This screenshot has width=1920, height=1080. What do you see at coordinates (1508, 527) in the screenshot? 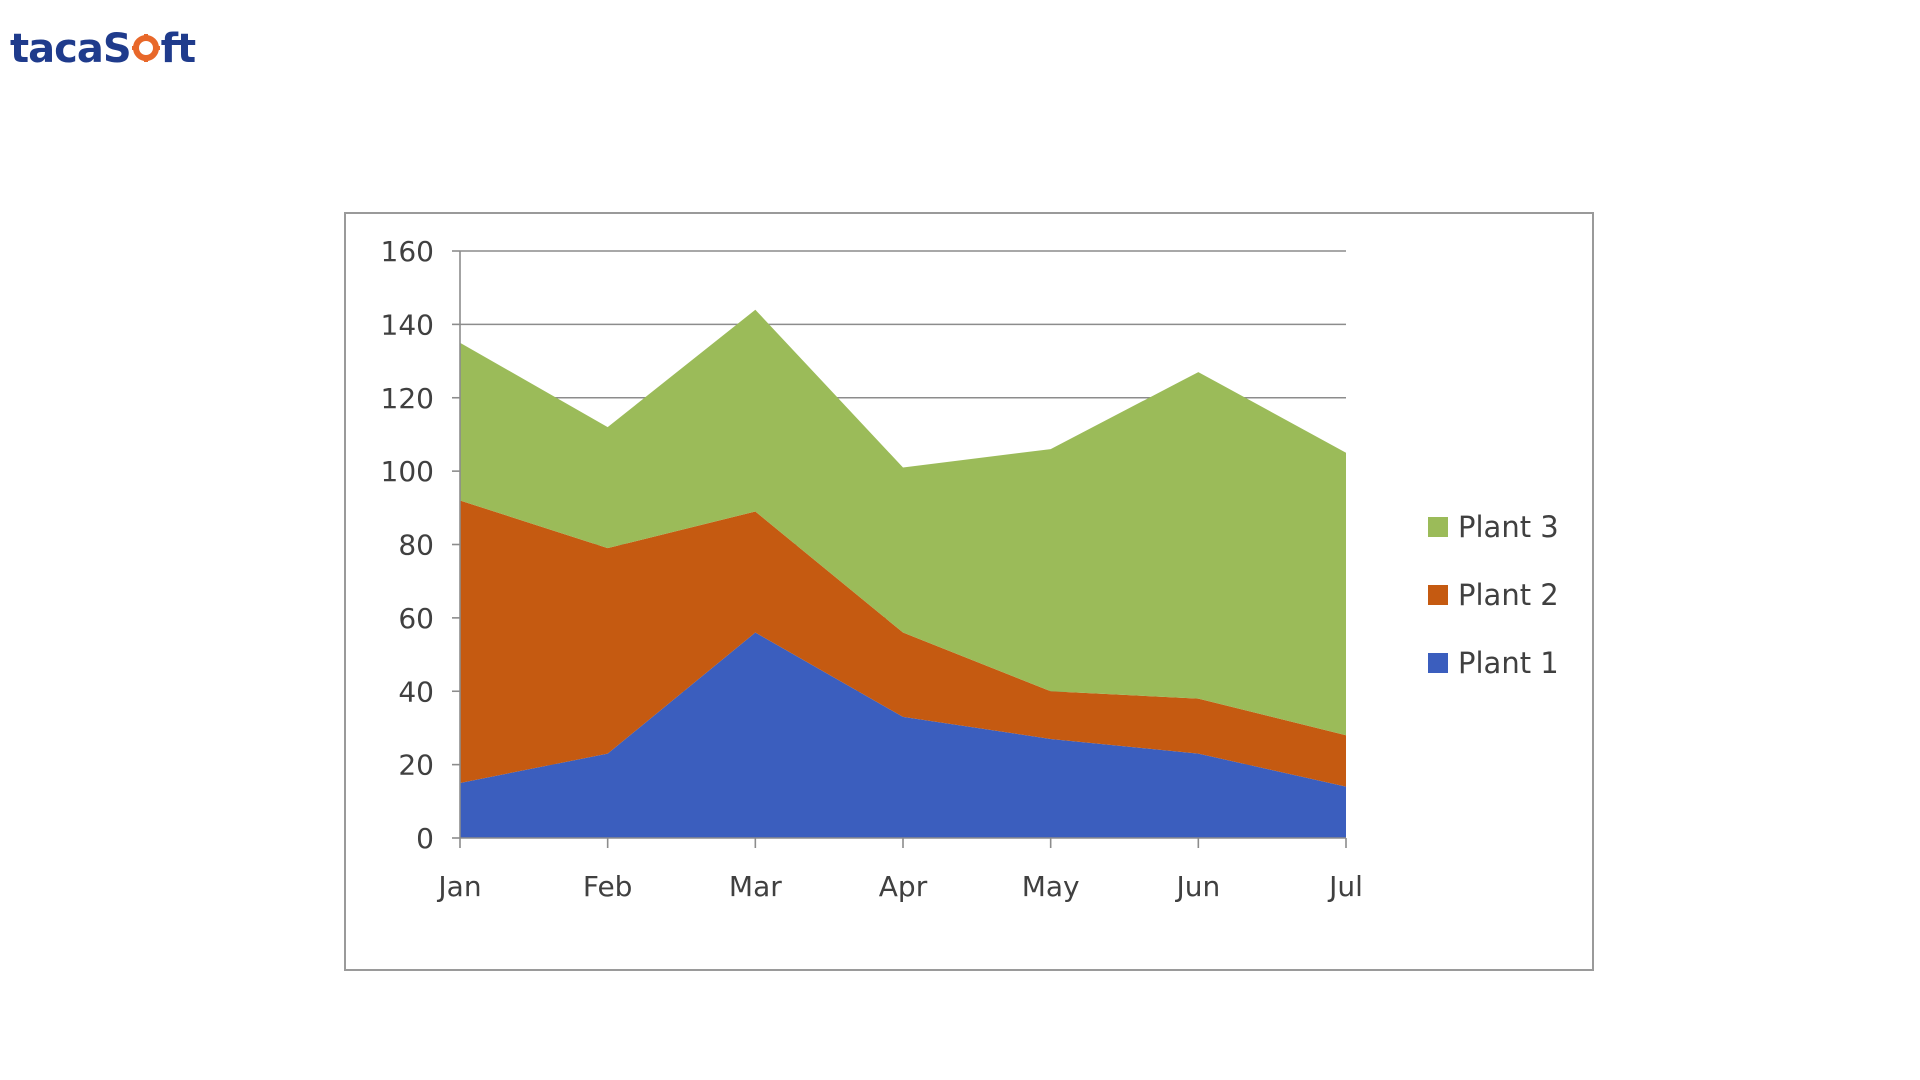
I see `legend-label: Plant 3` at bounding box center [1508, 527].